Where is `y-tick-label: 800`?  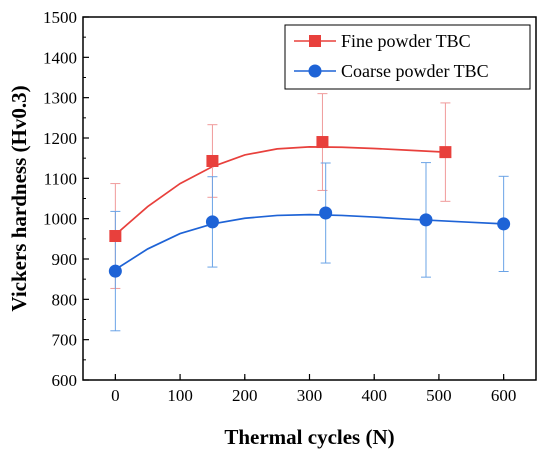
y-tick-label: 800 is located at coordinates (65, 299).